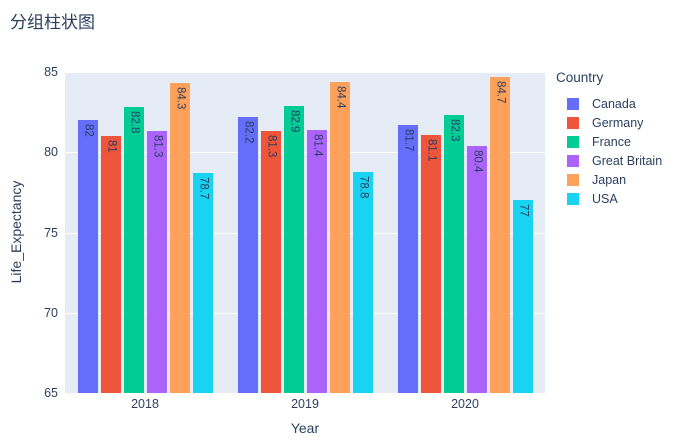 The width and height of the screenshot is (681, 446). What do you see at coordinates (430, 263) in the screenshot?
I see `bar-germany-2020: 81.1` at bounding box center [430, 263].